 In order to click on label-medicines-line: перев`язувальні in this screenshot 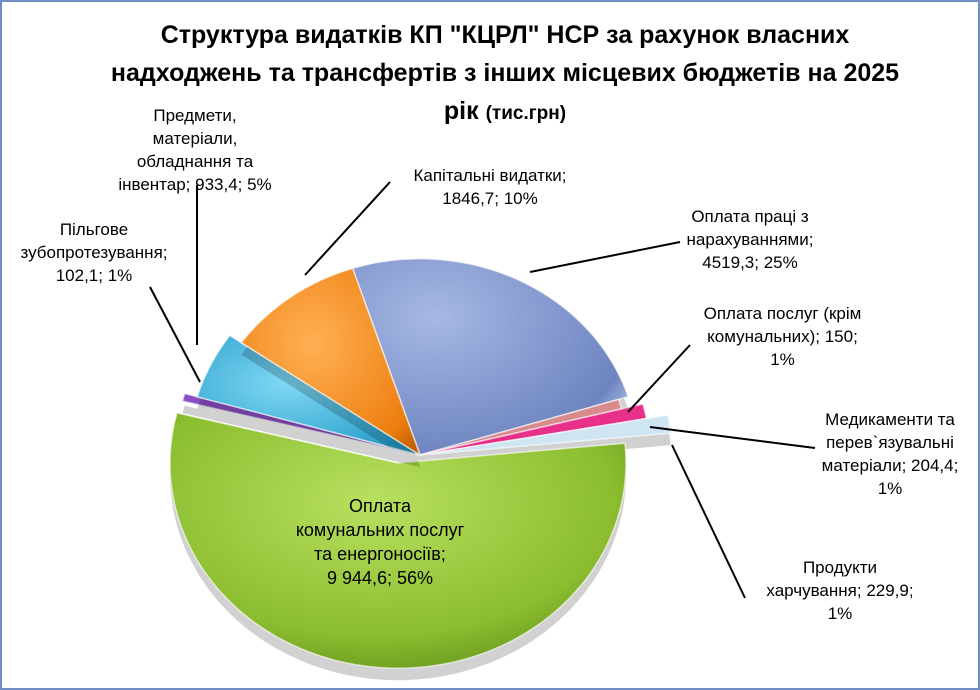, I will do `click(890, 442)`.